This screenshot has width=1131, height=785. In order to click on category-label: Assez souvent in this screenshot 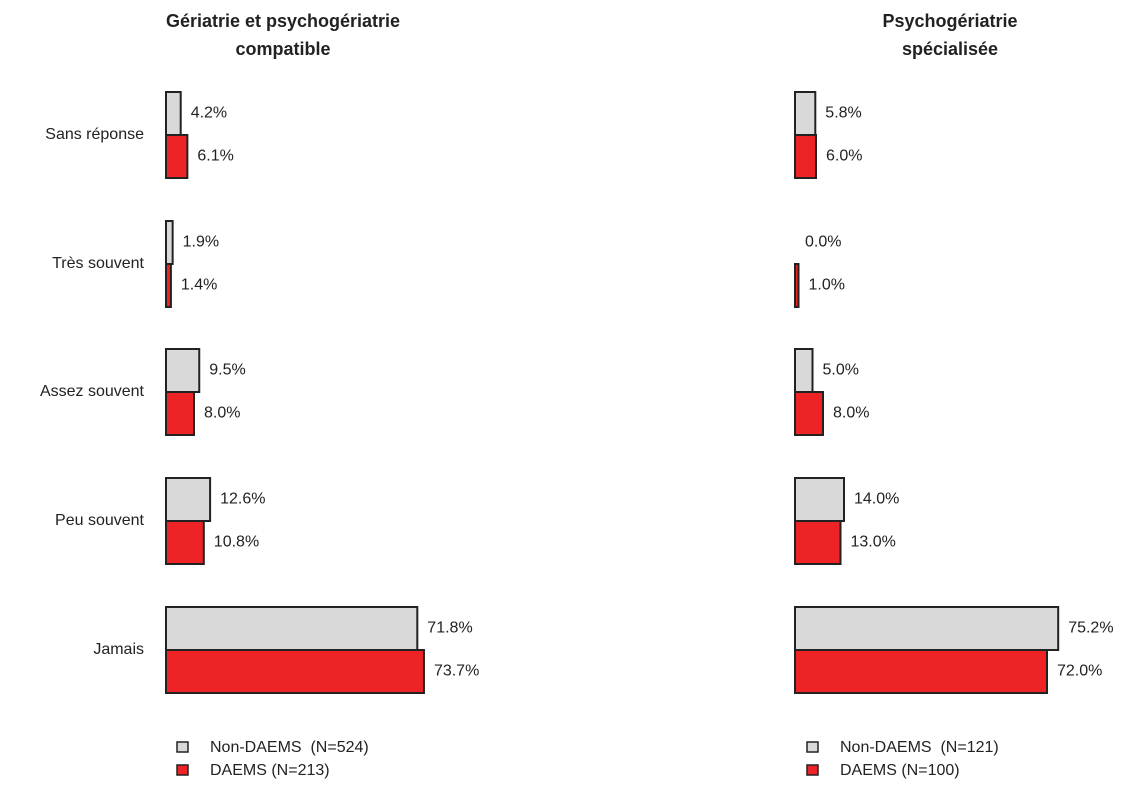, I will do `click(92, 391)`.